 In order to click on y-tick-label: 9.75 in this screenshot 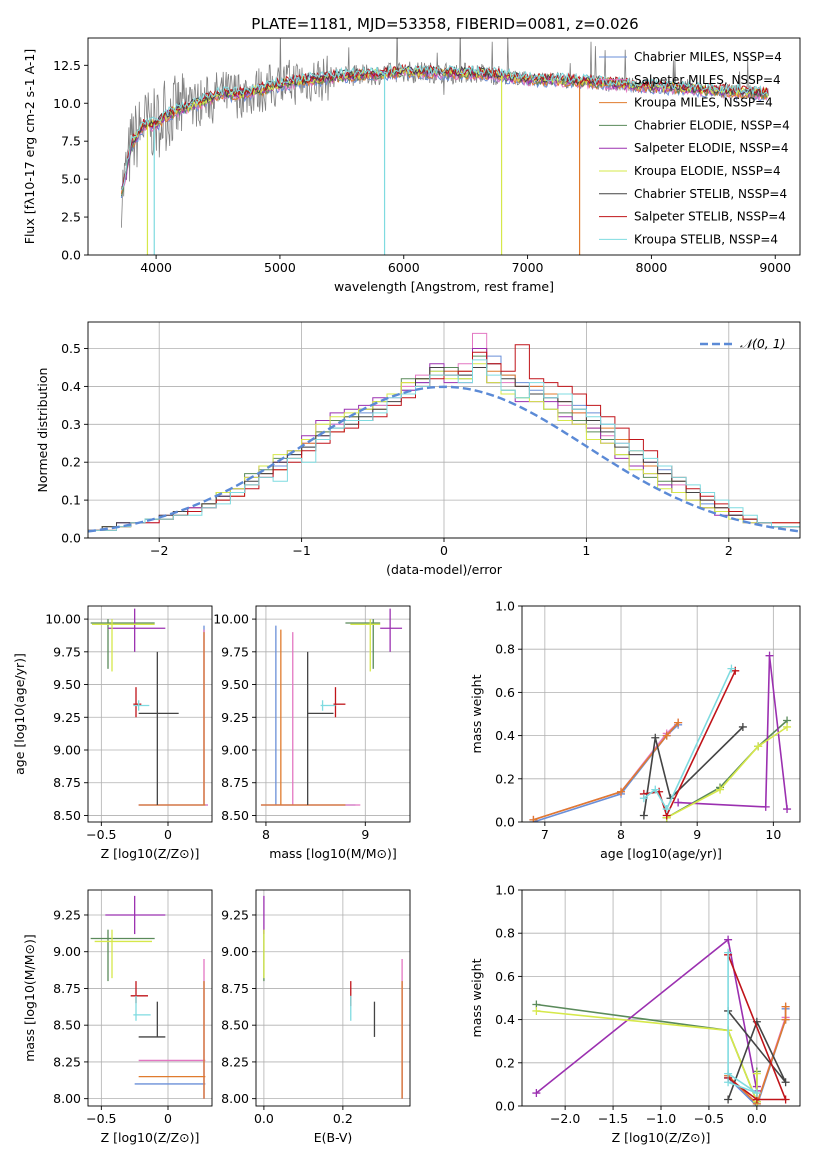, I will do `click(67, 651)`.